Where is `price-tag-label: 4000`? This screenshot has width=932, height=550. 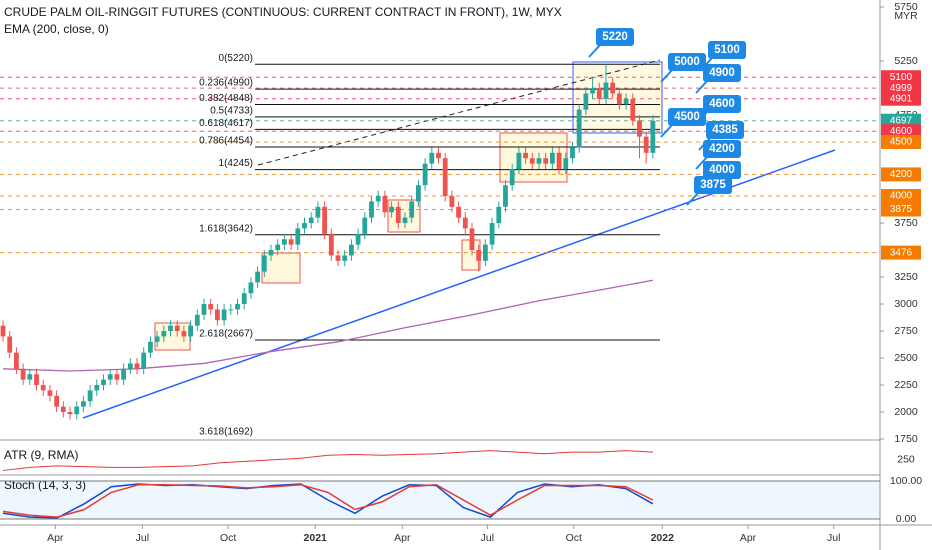
price-tag-label: 4000 is located at coordinates (901, 196).